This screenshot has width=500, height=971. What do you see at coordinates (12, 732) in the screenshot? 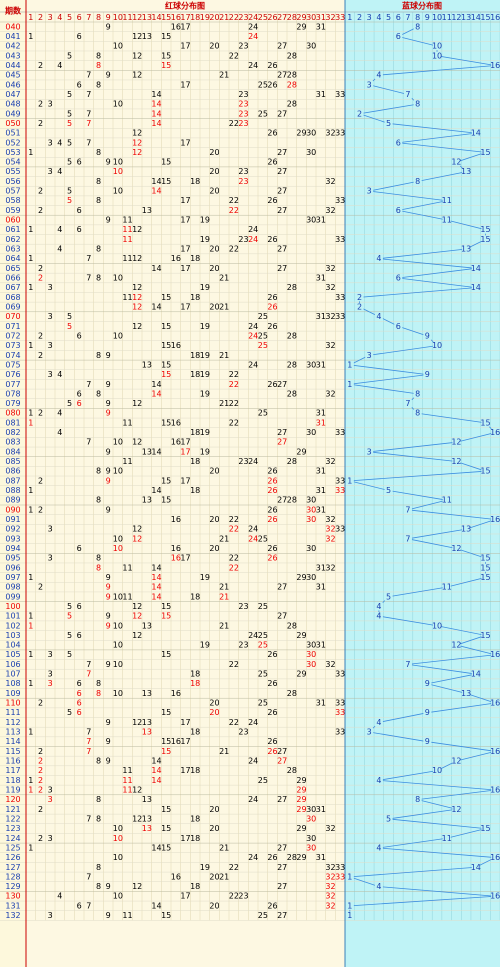
I see `period: 113` at bounding box center [12, 732].